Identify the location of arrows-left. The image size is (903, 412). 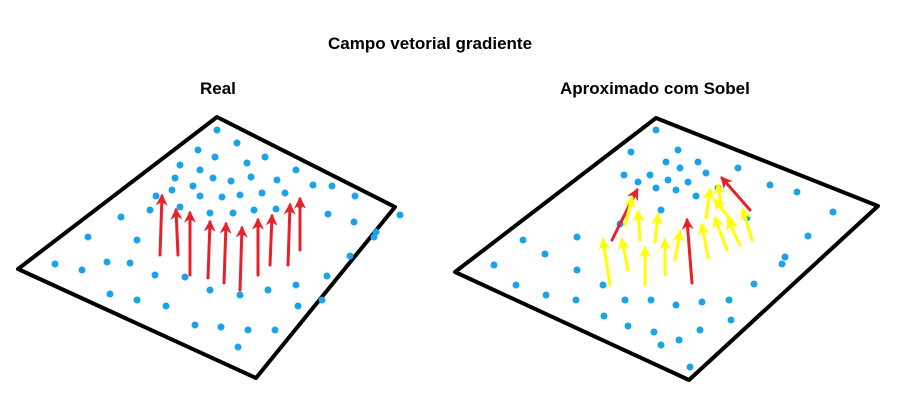
(230, 242).